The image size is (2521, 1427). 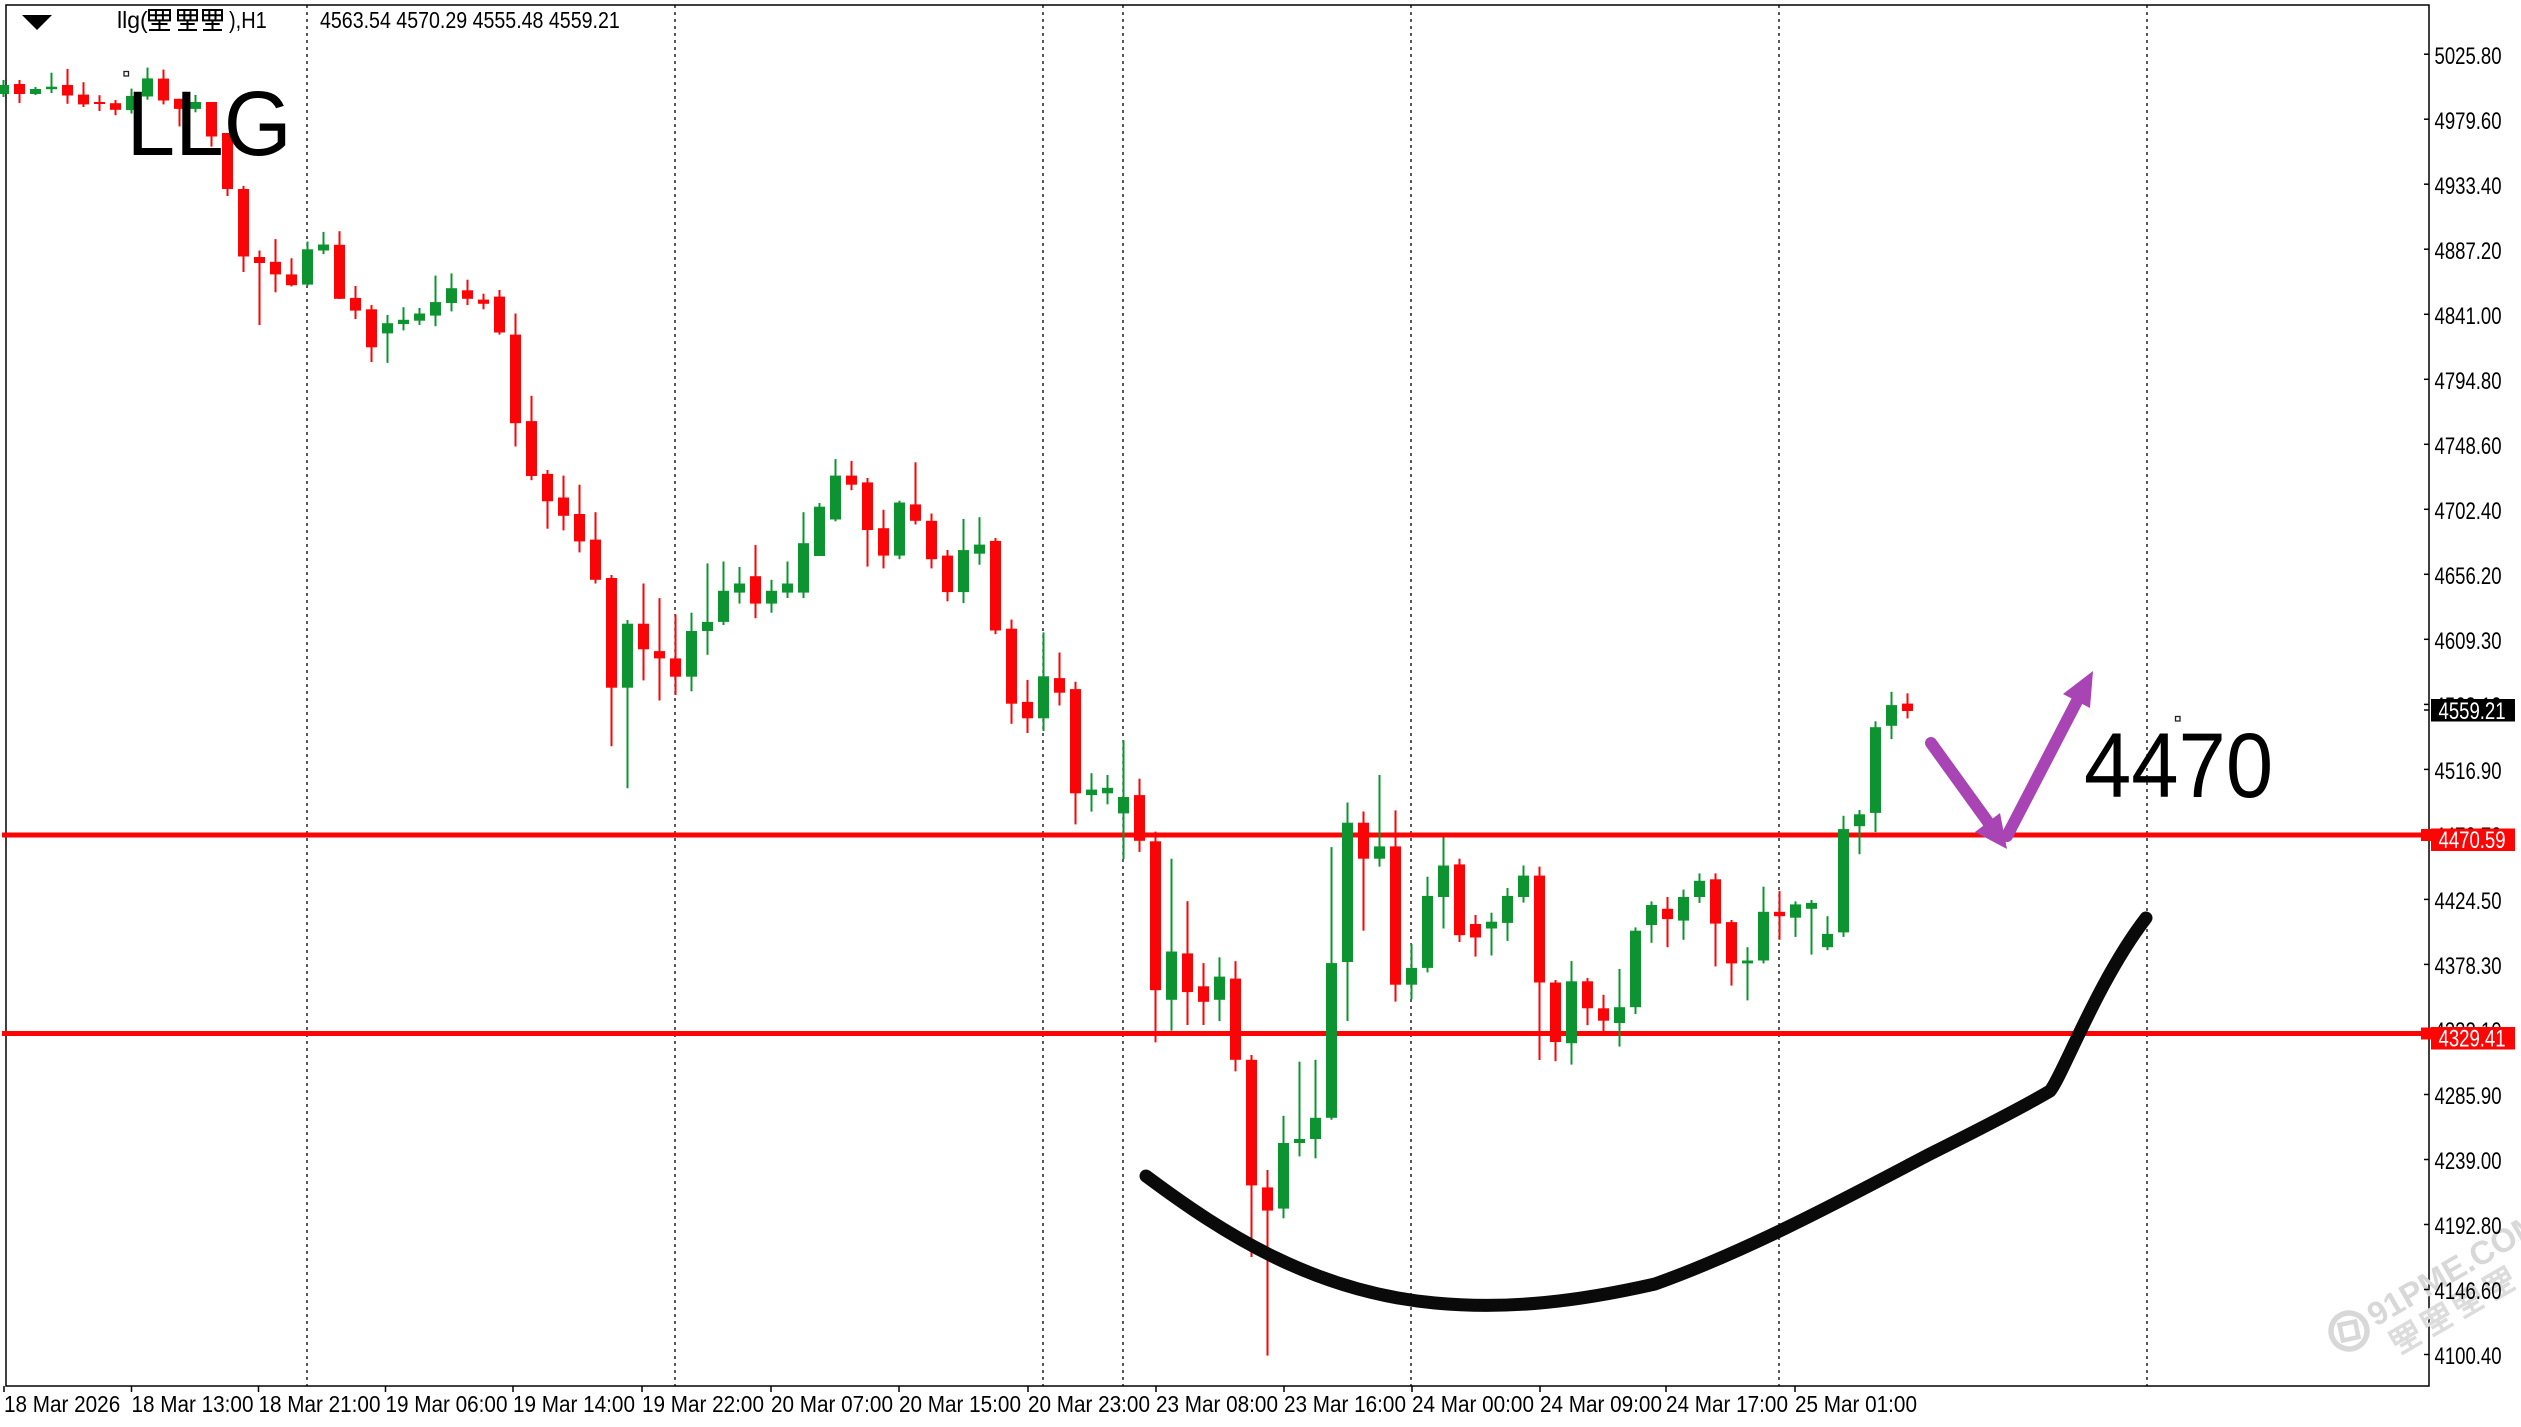 I want to click on svg-text: 23 Mar 16:00, so click(x=1345, y=1404).